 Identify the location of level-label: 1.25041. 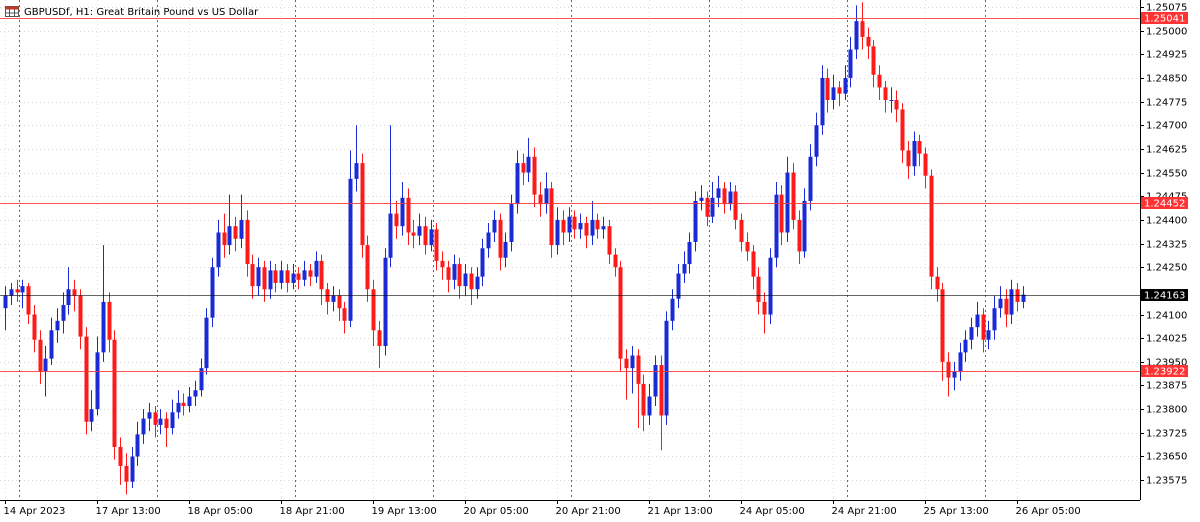
(1164, 19).